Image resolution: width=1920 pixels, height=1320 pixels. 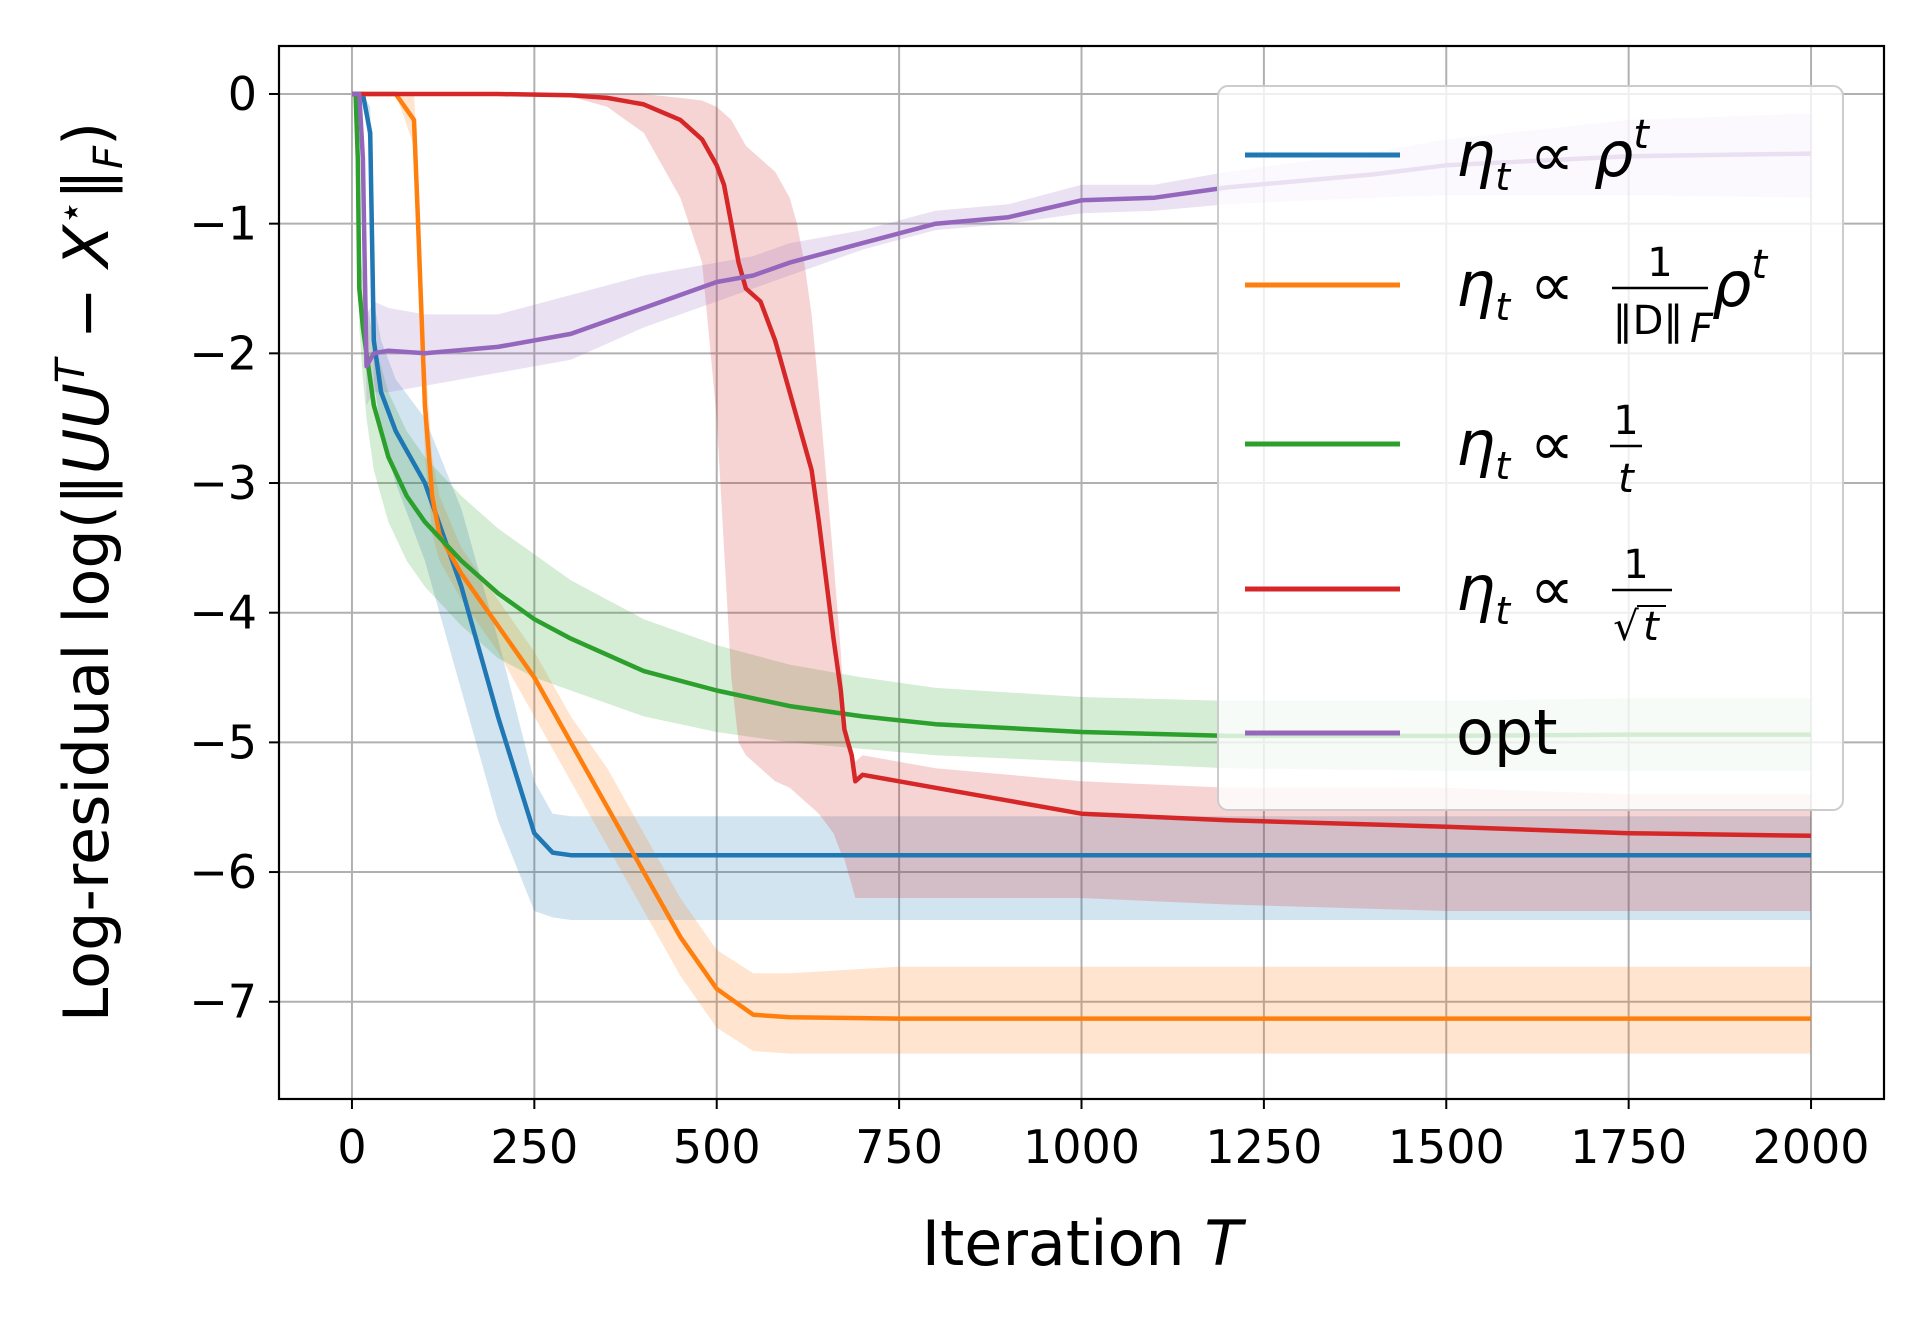 I want to click on svg-text: opt, so click(x=1507, y=732).